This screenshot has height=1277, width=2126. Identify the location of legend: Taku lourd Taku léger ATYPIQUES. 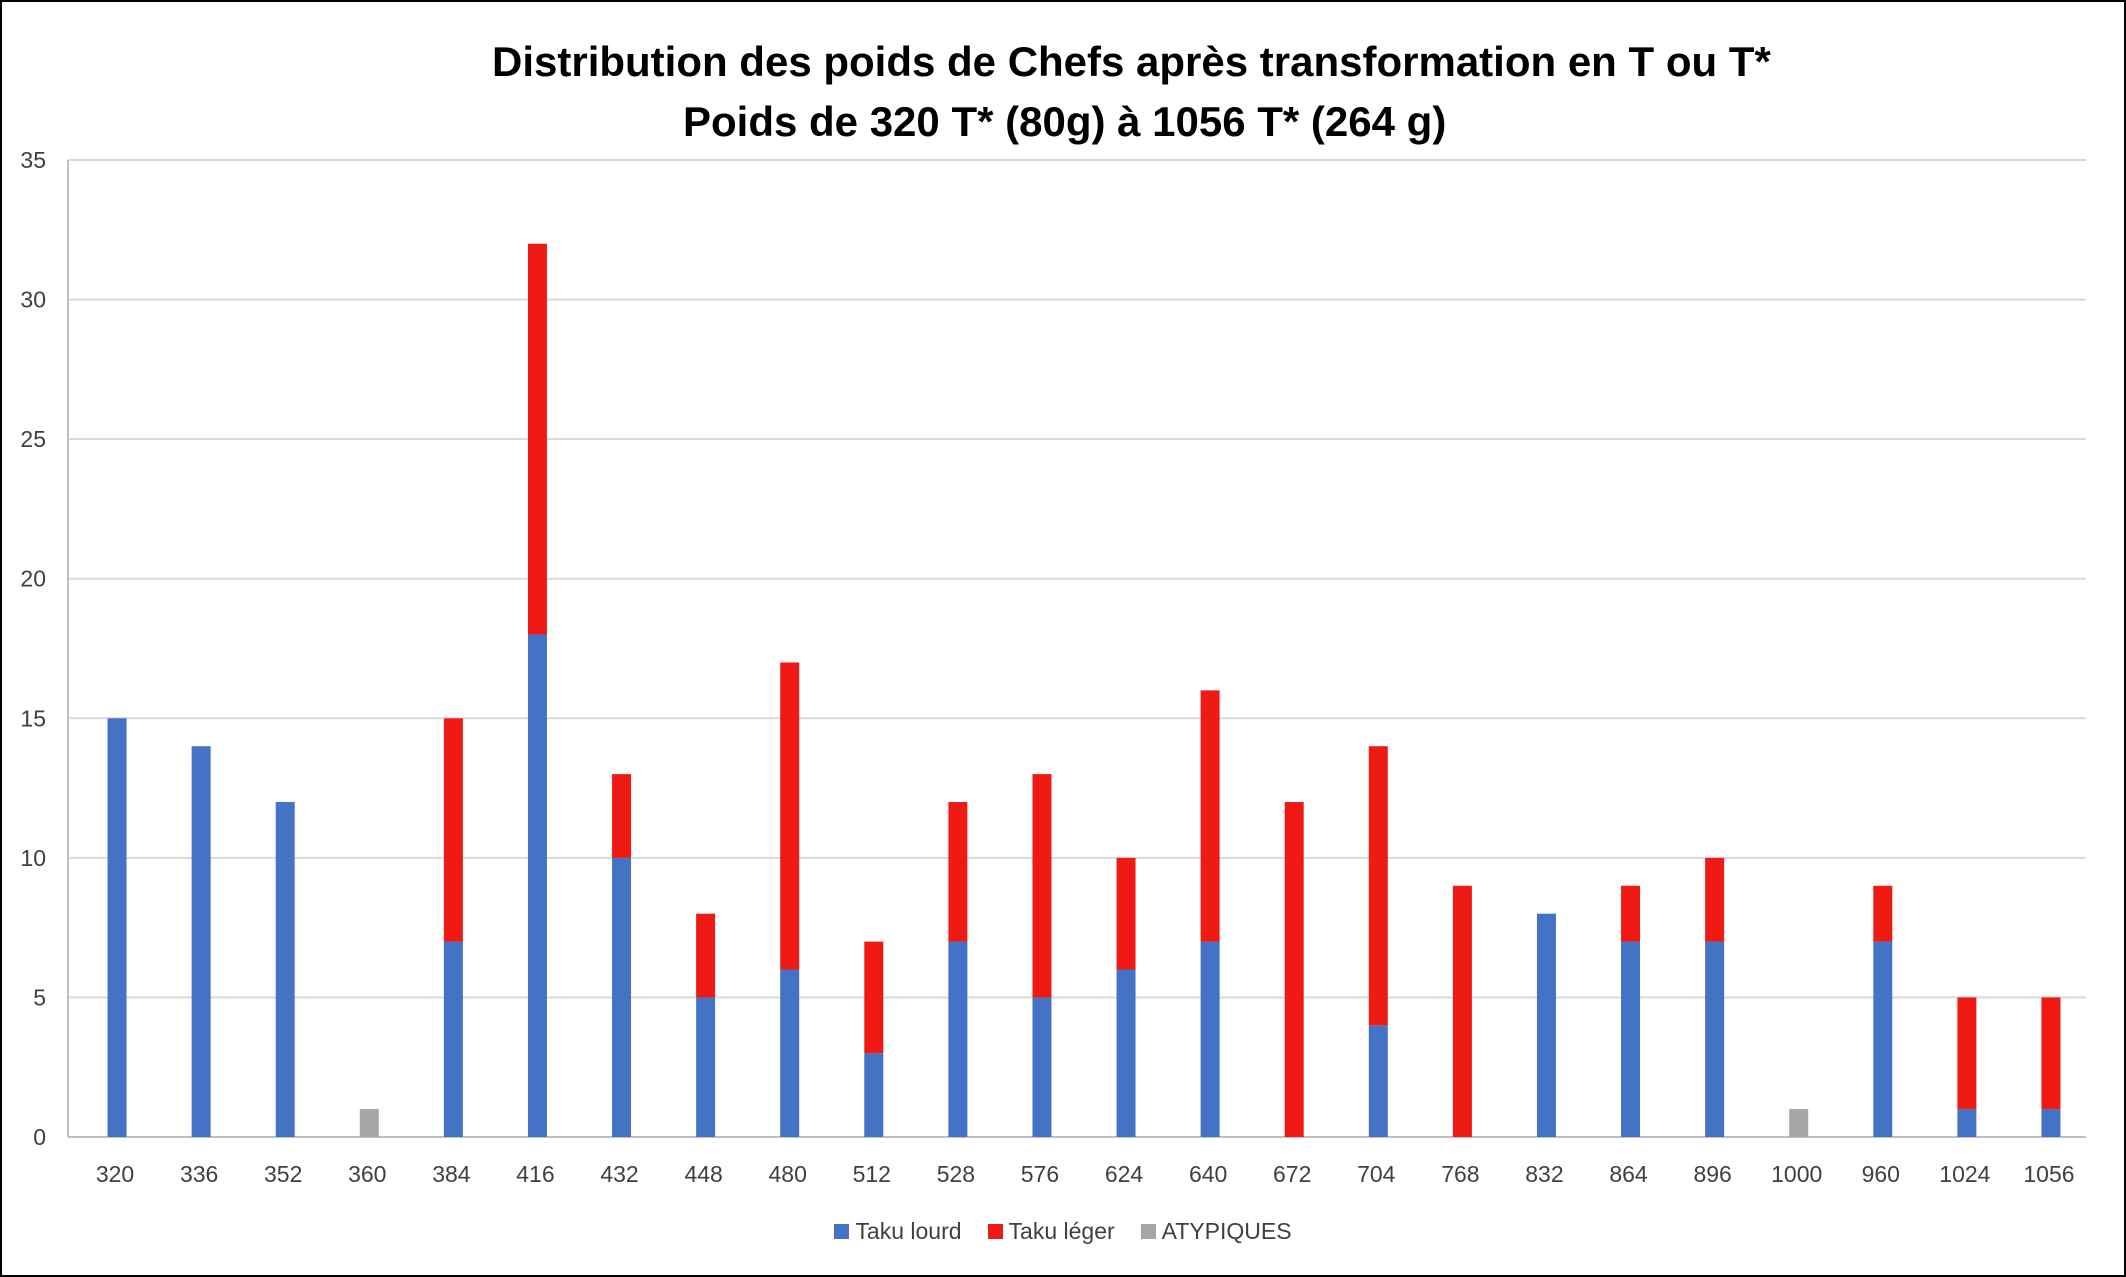
(1063, 1231).